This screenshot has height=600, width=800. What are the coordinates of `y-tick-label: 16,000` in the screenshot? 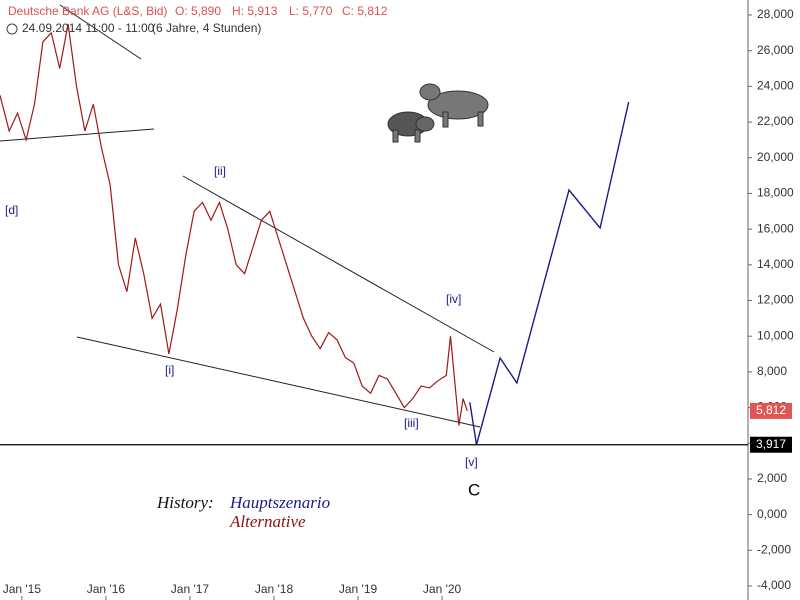 It's located at (775, 228).